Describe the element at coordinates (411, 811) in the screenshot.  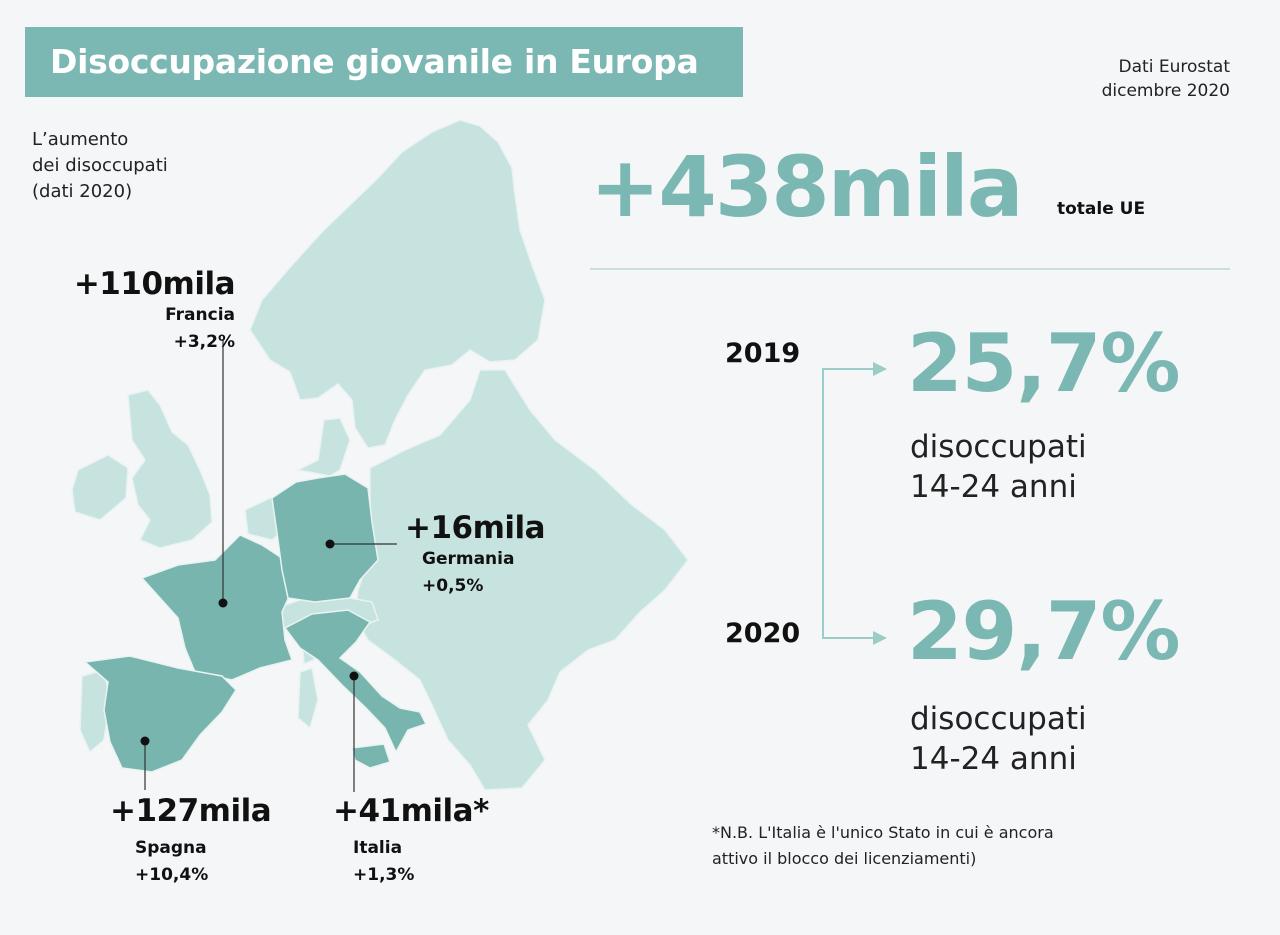
I see `italy-amount: +41mila*` at that location.